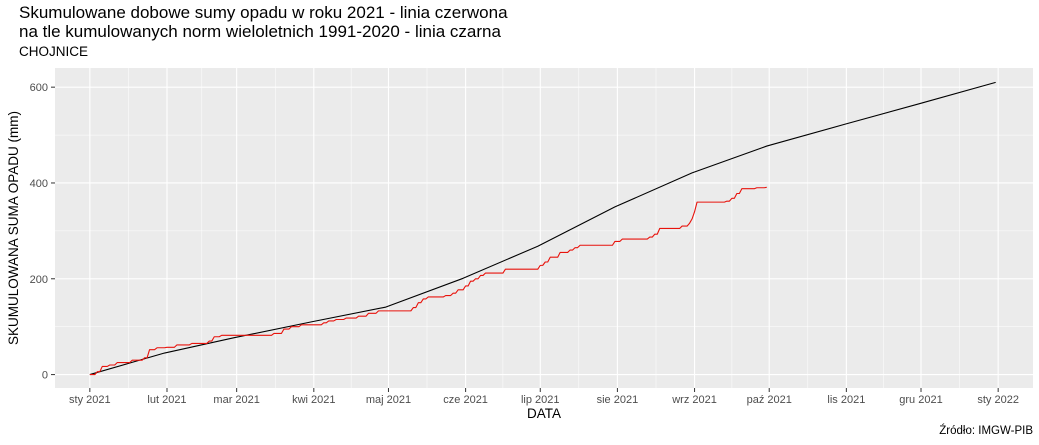 The image size is (1039, 445). Describe the element at coordinates (39, 280) in the screenshot. I see `y-tick-label: 200` at that location.